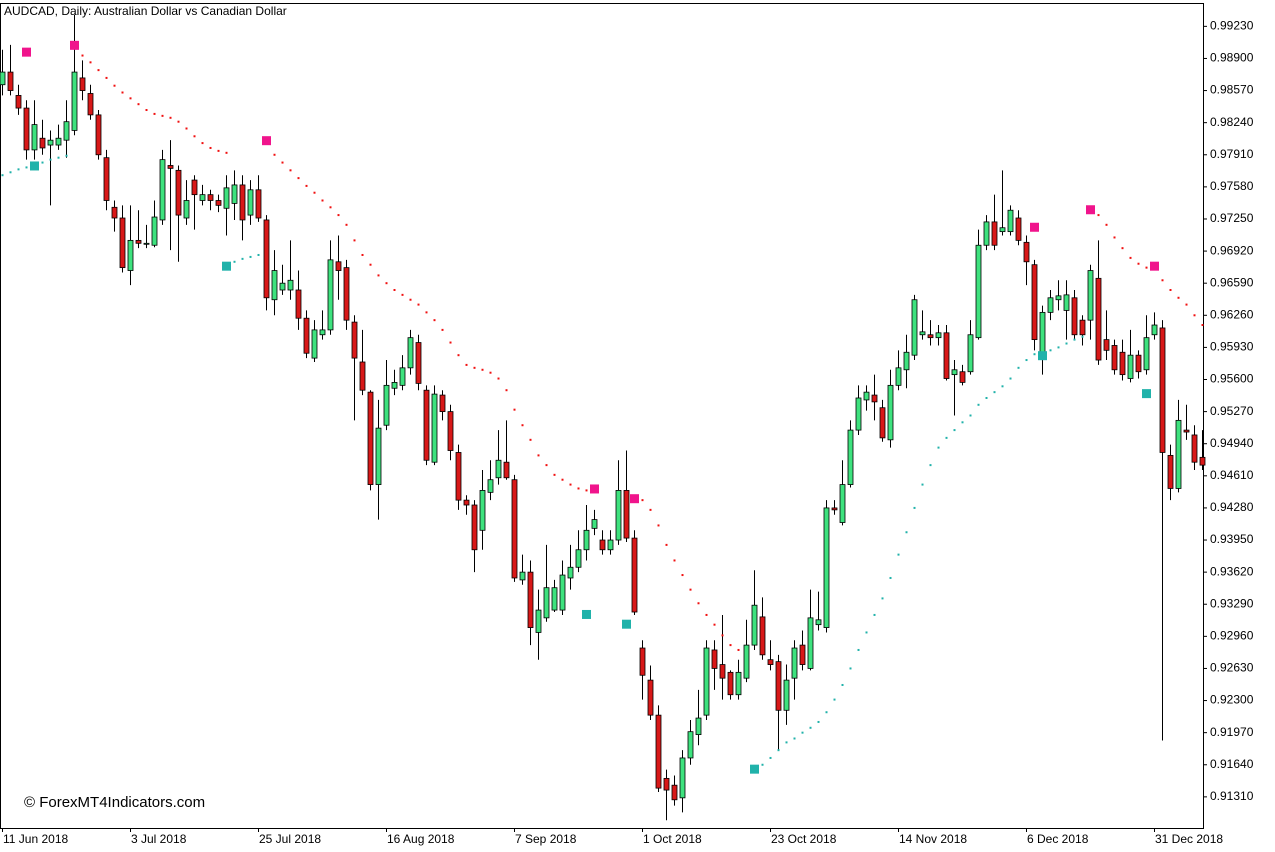 Image resolution: width=1275 pixels, height=852 pixels. What do you see at coordinates (546, 839) in the screenshot?
I see `x-tick-label: 7 Sep 2018` at bounding box center [546, 839].